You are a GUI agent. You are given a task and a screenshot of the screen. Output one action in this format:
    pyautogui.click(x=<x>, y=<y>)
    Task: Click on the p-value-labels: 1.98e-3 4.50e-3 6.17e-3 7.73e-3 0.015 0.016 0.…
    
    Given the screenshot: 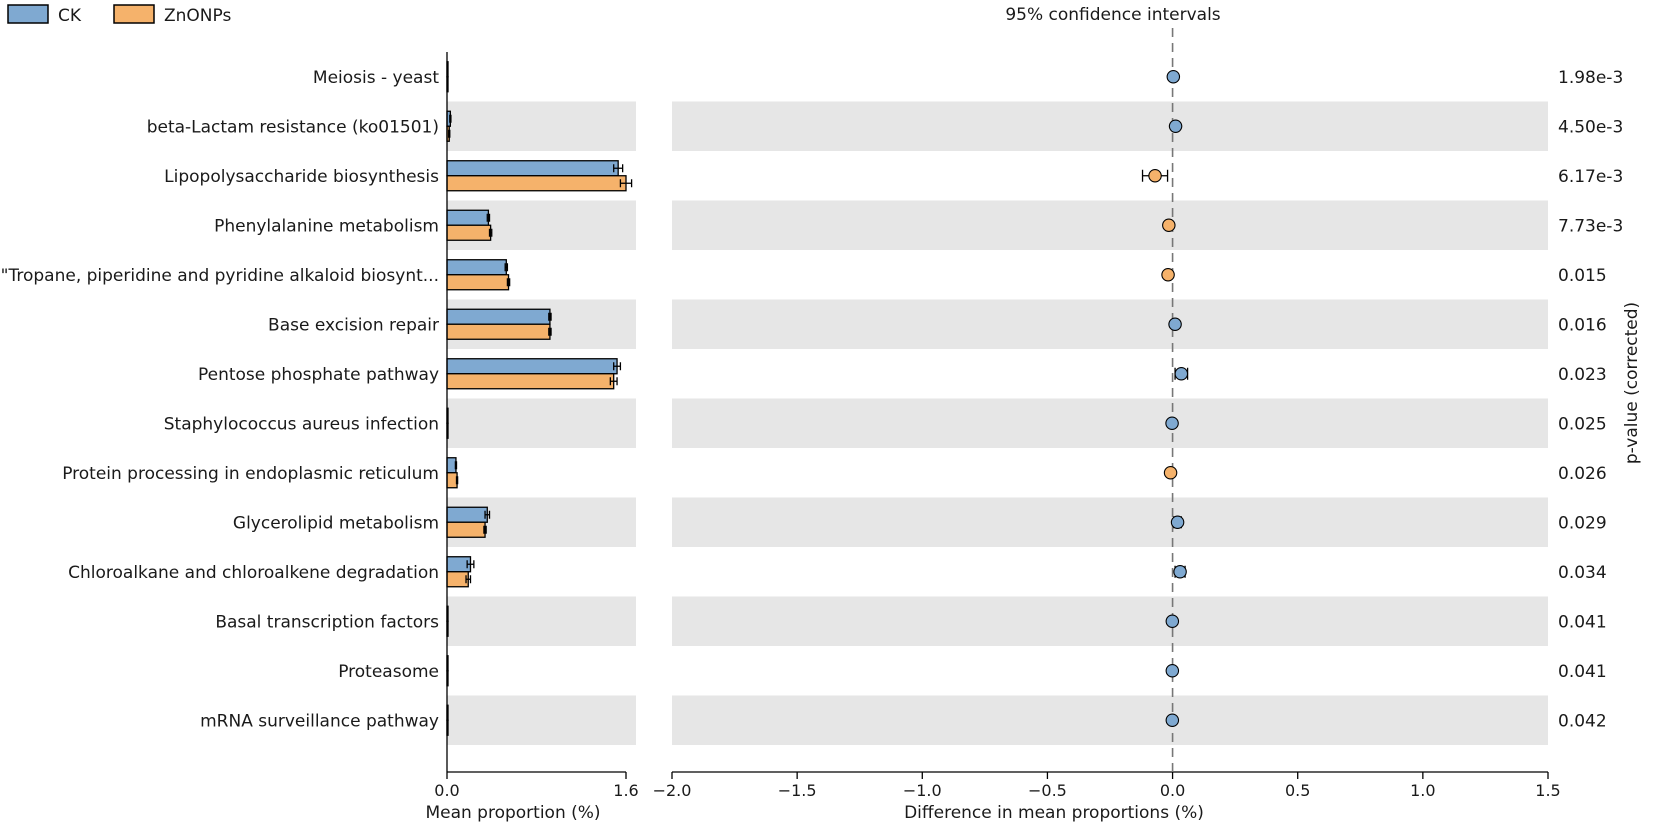 What is the action you would take?
    pyautogui.click(x=1590, y=400)
    